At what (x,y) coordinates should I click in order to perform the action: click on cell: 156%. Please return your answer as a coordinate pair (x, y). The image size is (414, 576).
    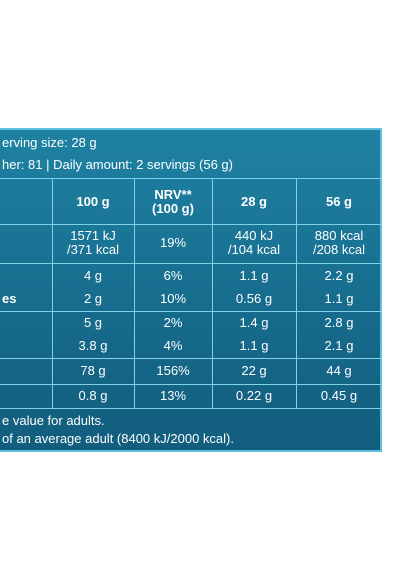
    Looking at the image, I should click on (173, 370).